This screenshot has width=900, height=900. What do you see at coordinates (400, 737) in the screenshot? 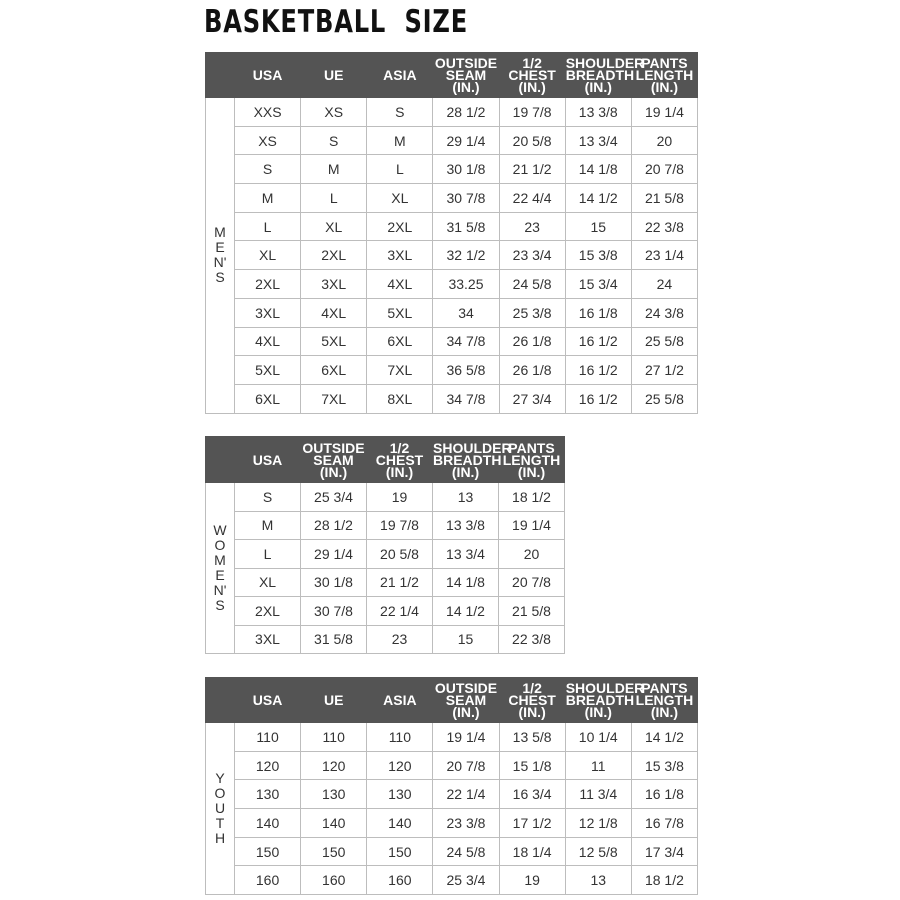
I see `table-cell: 110` at bounding box center [400, 737].